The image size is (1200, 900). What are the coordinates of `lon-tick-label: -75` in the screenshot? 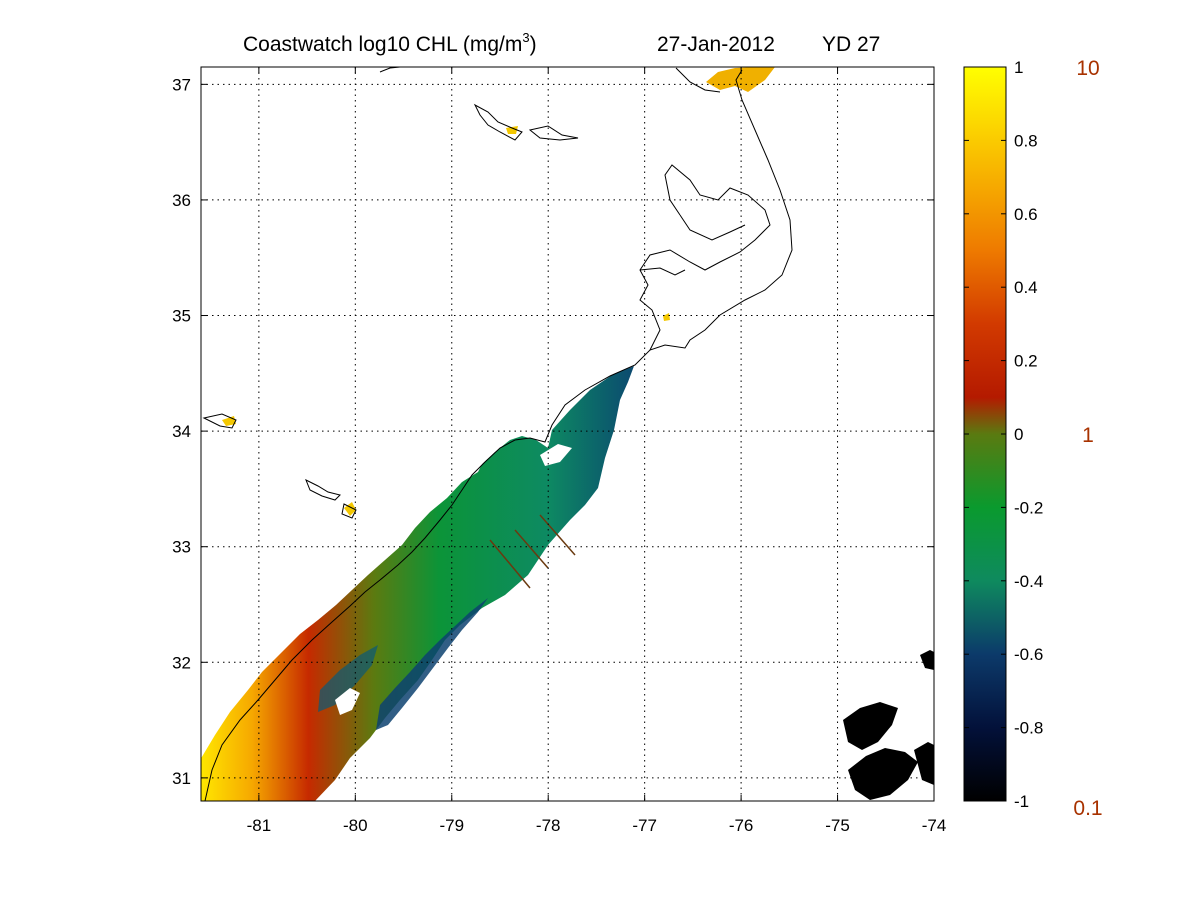 It's located at (837, 825).